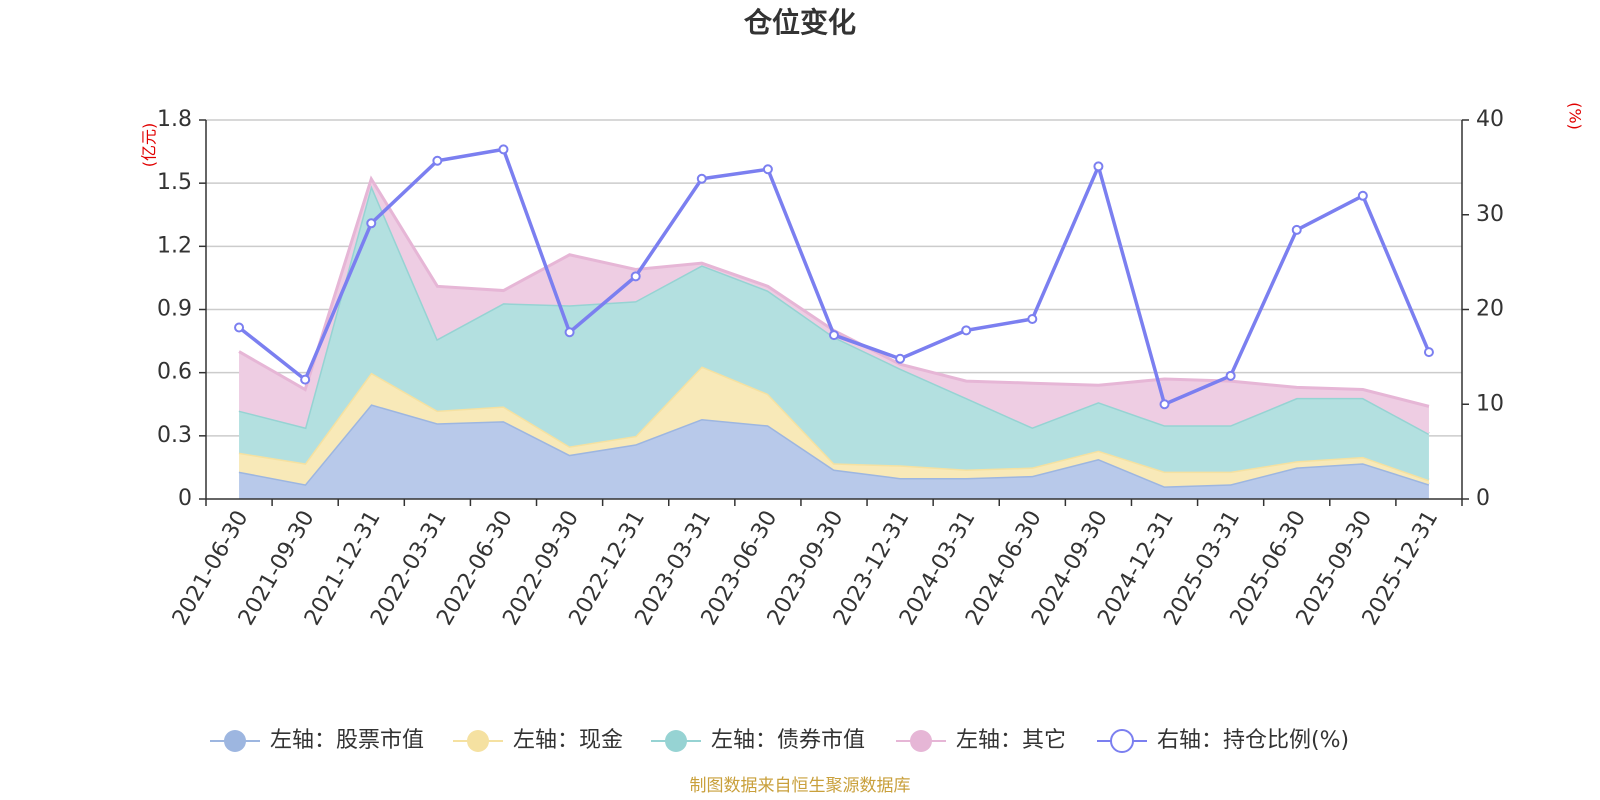  I want to click on chart-title: 仓位变化, so click(800, 22).